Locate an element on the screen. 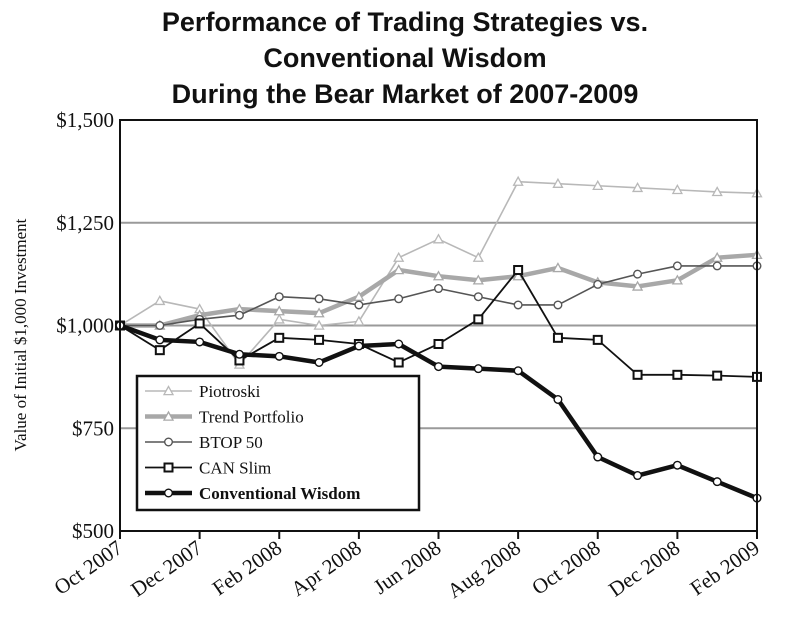  legend-label: CAN Slim is located at coordinates (235, 468).